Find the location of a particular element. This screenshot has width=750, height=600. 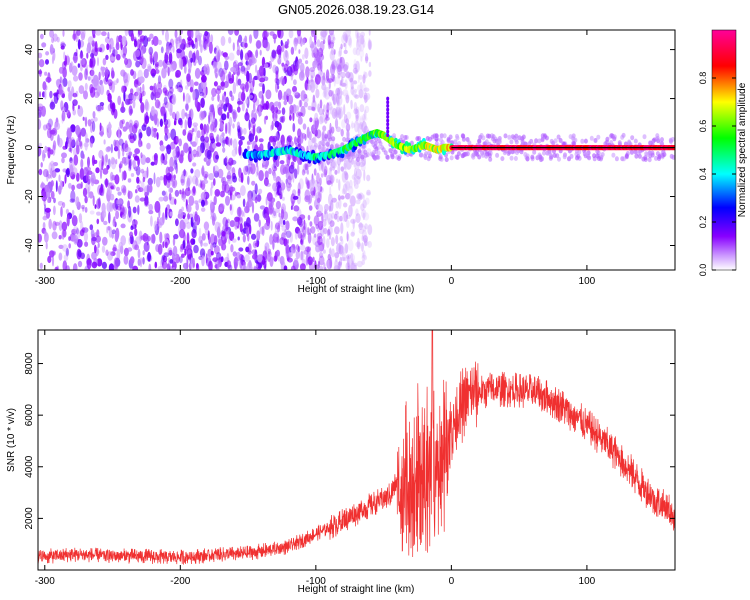

colorbar-label: Normalized spectral amplitude is located at coordinates (742, 149).